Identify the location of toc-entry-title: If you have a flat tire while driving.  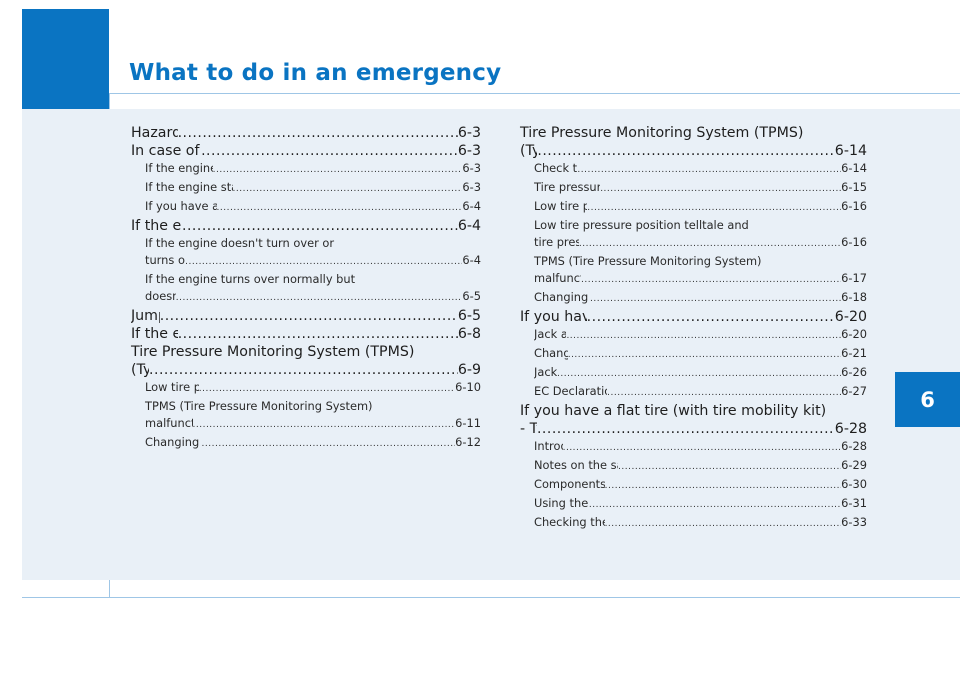
(181, 206).